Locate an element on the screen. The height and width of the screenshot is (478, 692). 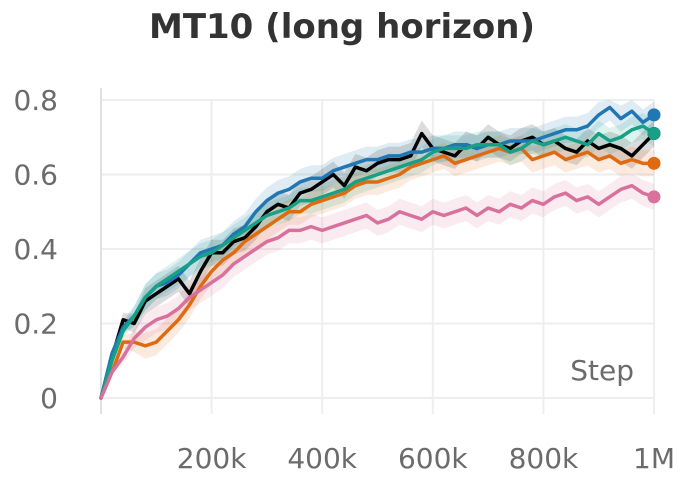
y-tick-label: 0.6 is located at coordinates (35, 175).